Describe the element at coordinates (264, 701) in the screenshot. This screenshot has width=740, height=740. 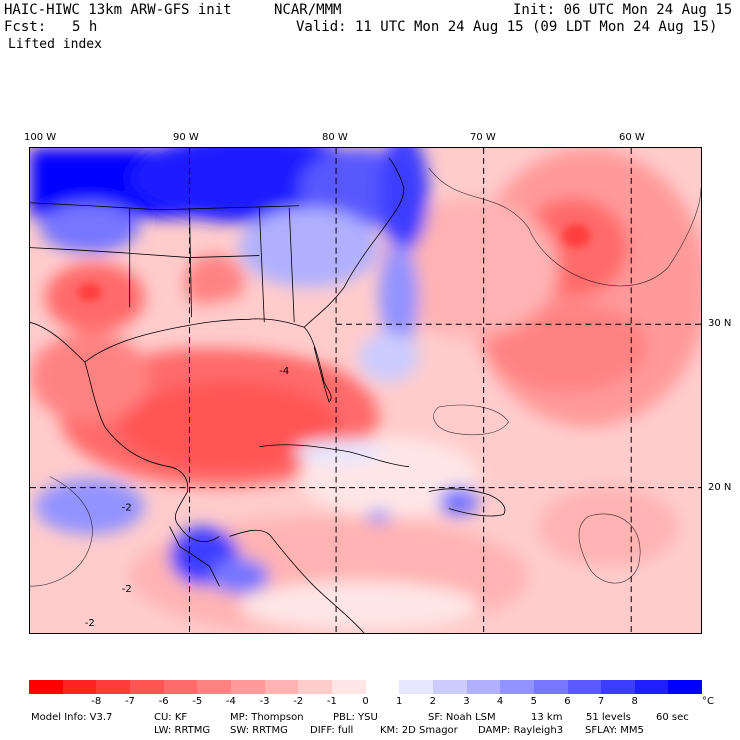
I see `colorbar-label: -3` at that location.